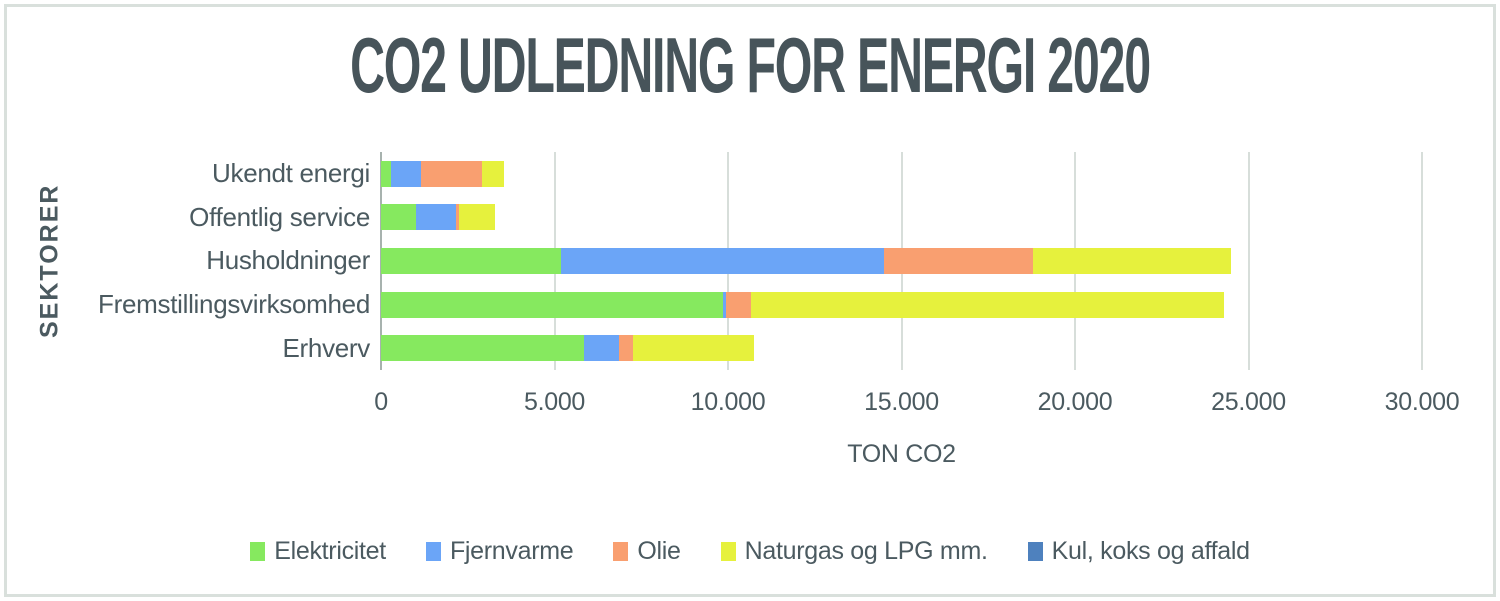  I want to click on legend-label: Elektricitet, so click(330, 551).